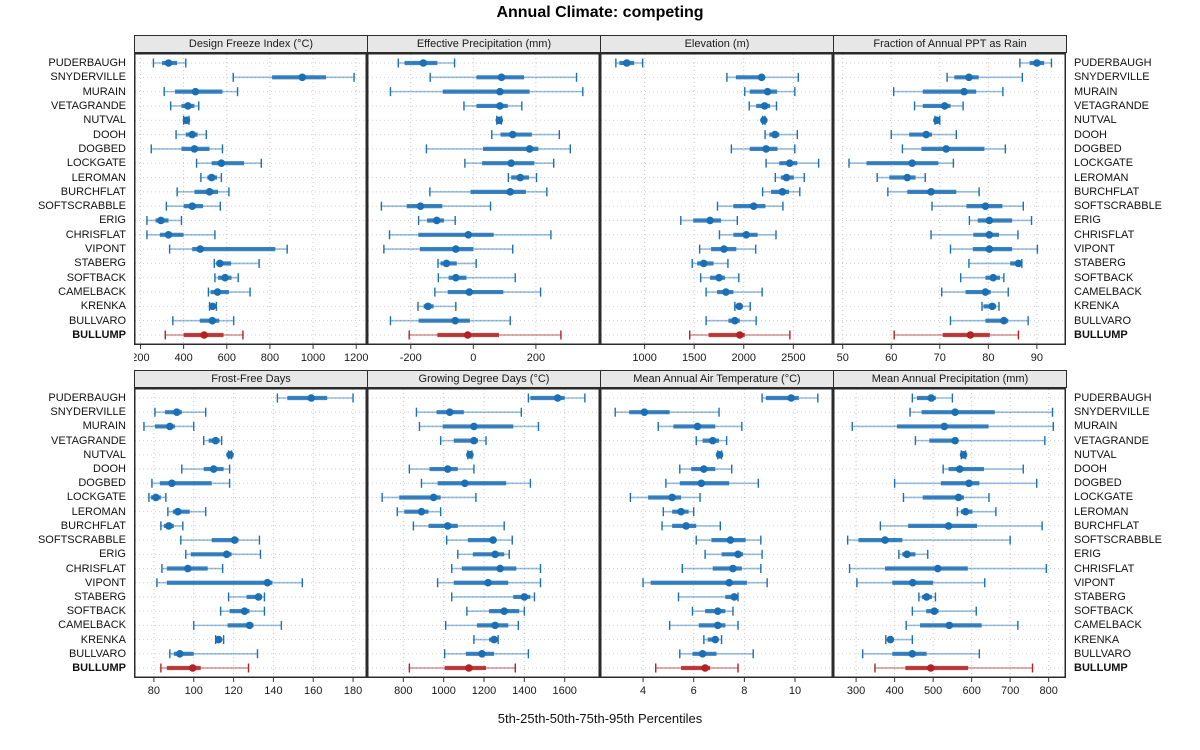 The width and height of the screenshot is (1200, 750). I want to click on svg-text: 2500, so click(793, 358).